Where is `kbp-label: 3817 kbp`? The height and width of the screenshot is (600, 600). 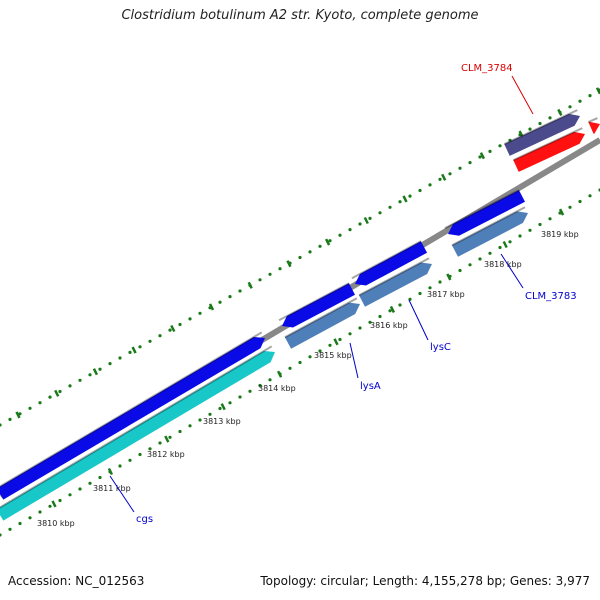 kbp-label: 3817 kbp is located at coordinates (446, 294).